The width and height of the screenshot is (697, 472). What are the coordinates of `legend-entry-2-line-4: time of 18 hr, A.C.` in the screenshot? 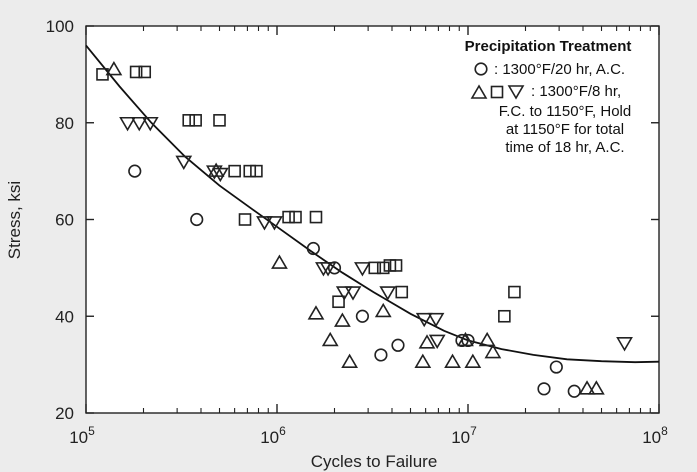 It's located at (564, 147).